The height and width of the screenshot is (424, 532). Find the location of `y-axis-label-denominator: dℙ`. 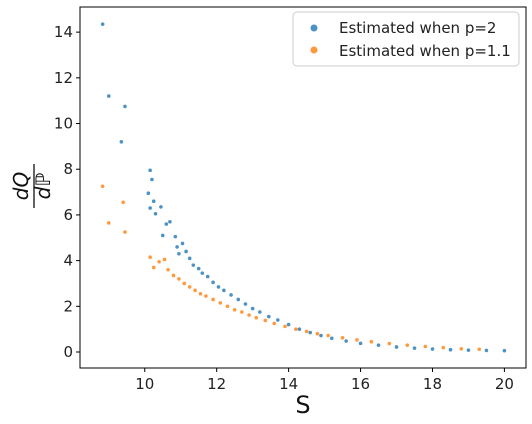

y-axis-label-denominator: dℙ is located at coordinates (43, 186).